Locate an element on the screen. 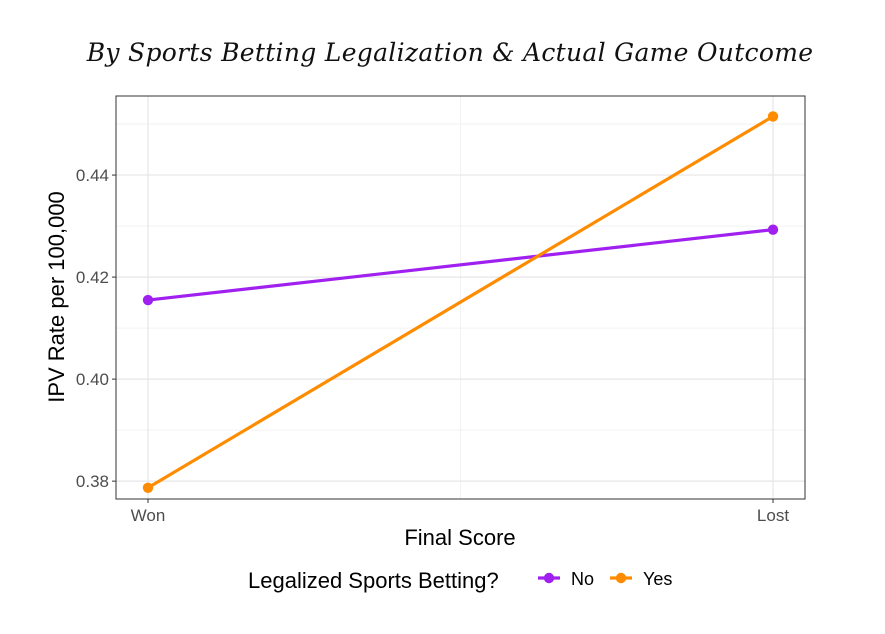  data-point-yes-won is located at coordinates (148, 487).